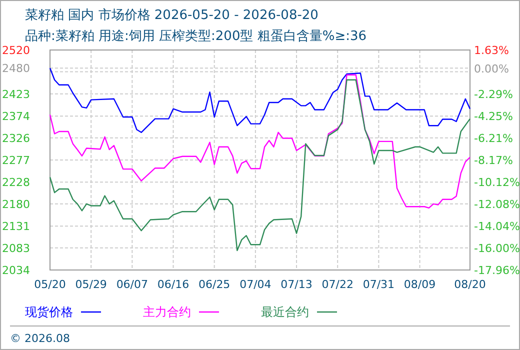 This screenshot has width=520, height=350. Describe the element at coordinates (40, 338) in the screenshot. I see `text: © 2026.08` at that location.